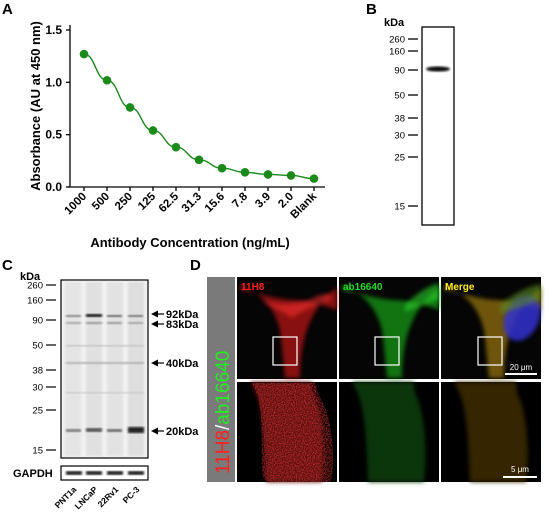 The height and width of the screenshot is (516, 550). Describe the element at coordinates (303, 205) in the screenshot. I see `panel-a-xtick-label: Blank` at that location.